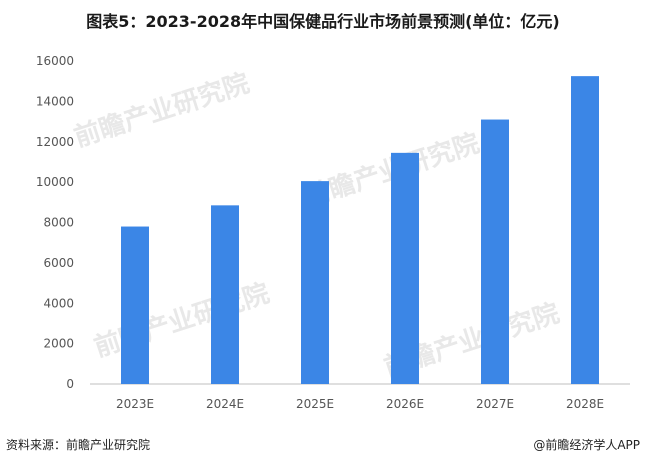 This screenshot has width=646, height=464. I want to click on bar-2025E, so click(315, 282).